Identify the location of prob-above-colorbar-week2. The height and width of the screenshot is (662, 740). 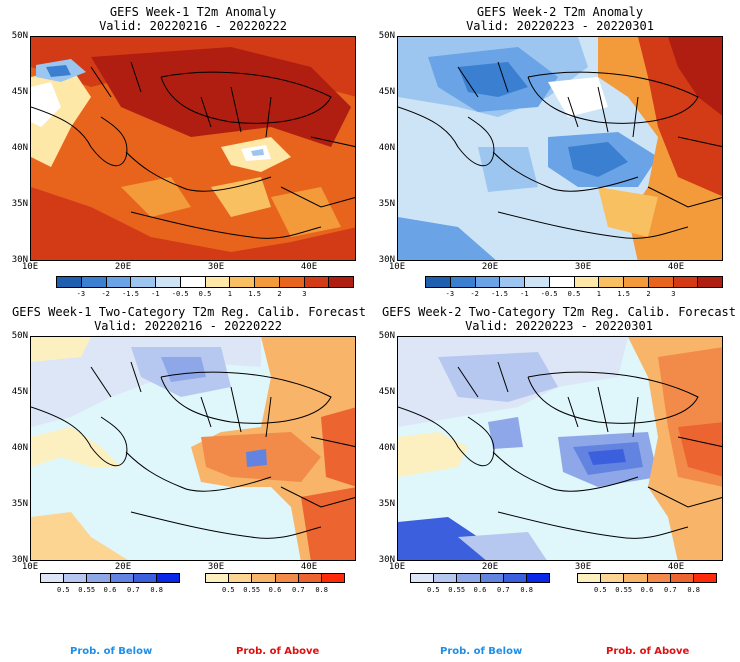
(647, 578).